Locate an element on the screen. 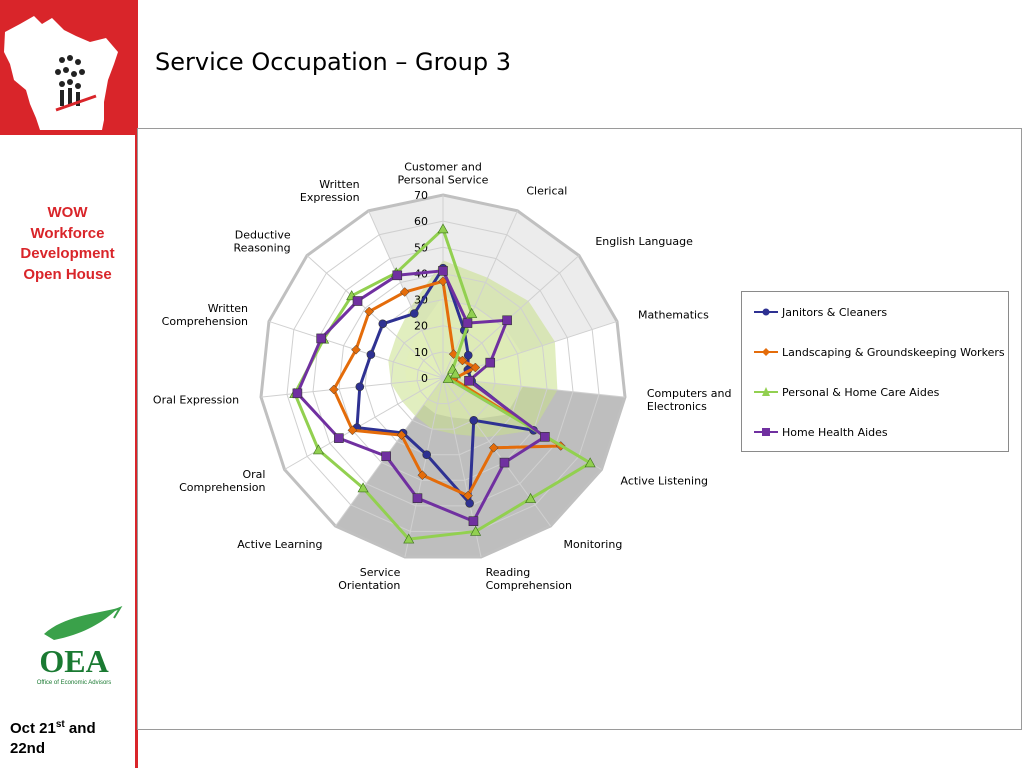 The image size is (1024, 768). radial-tick-label: 70 is located at coordinates (421, 195).